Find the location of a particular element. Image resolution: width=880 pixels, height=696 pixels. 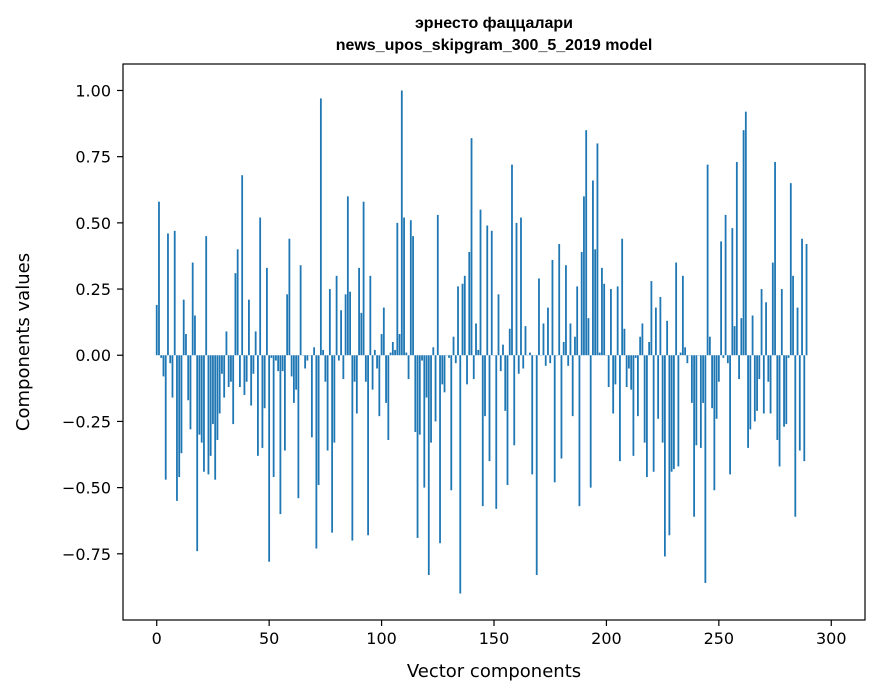

chart-subtitle: news_upos_skipgram_300_5_2019 model is located at coordinates (494, 45).